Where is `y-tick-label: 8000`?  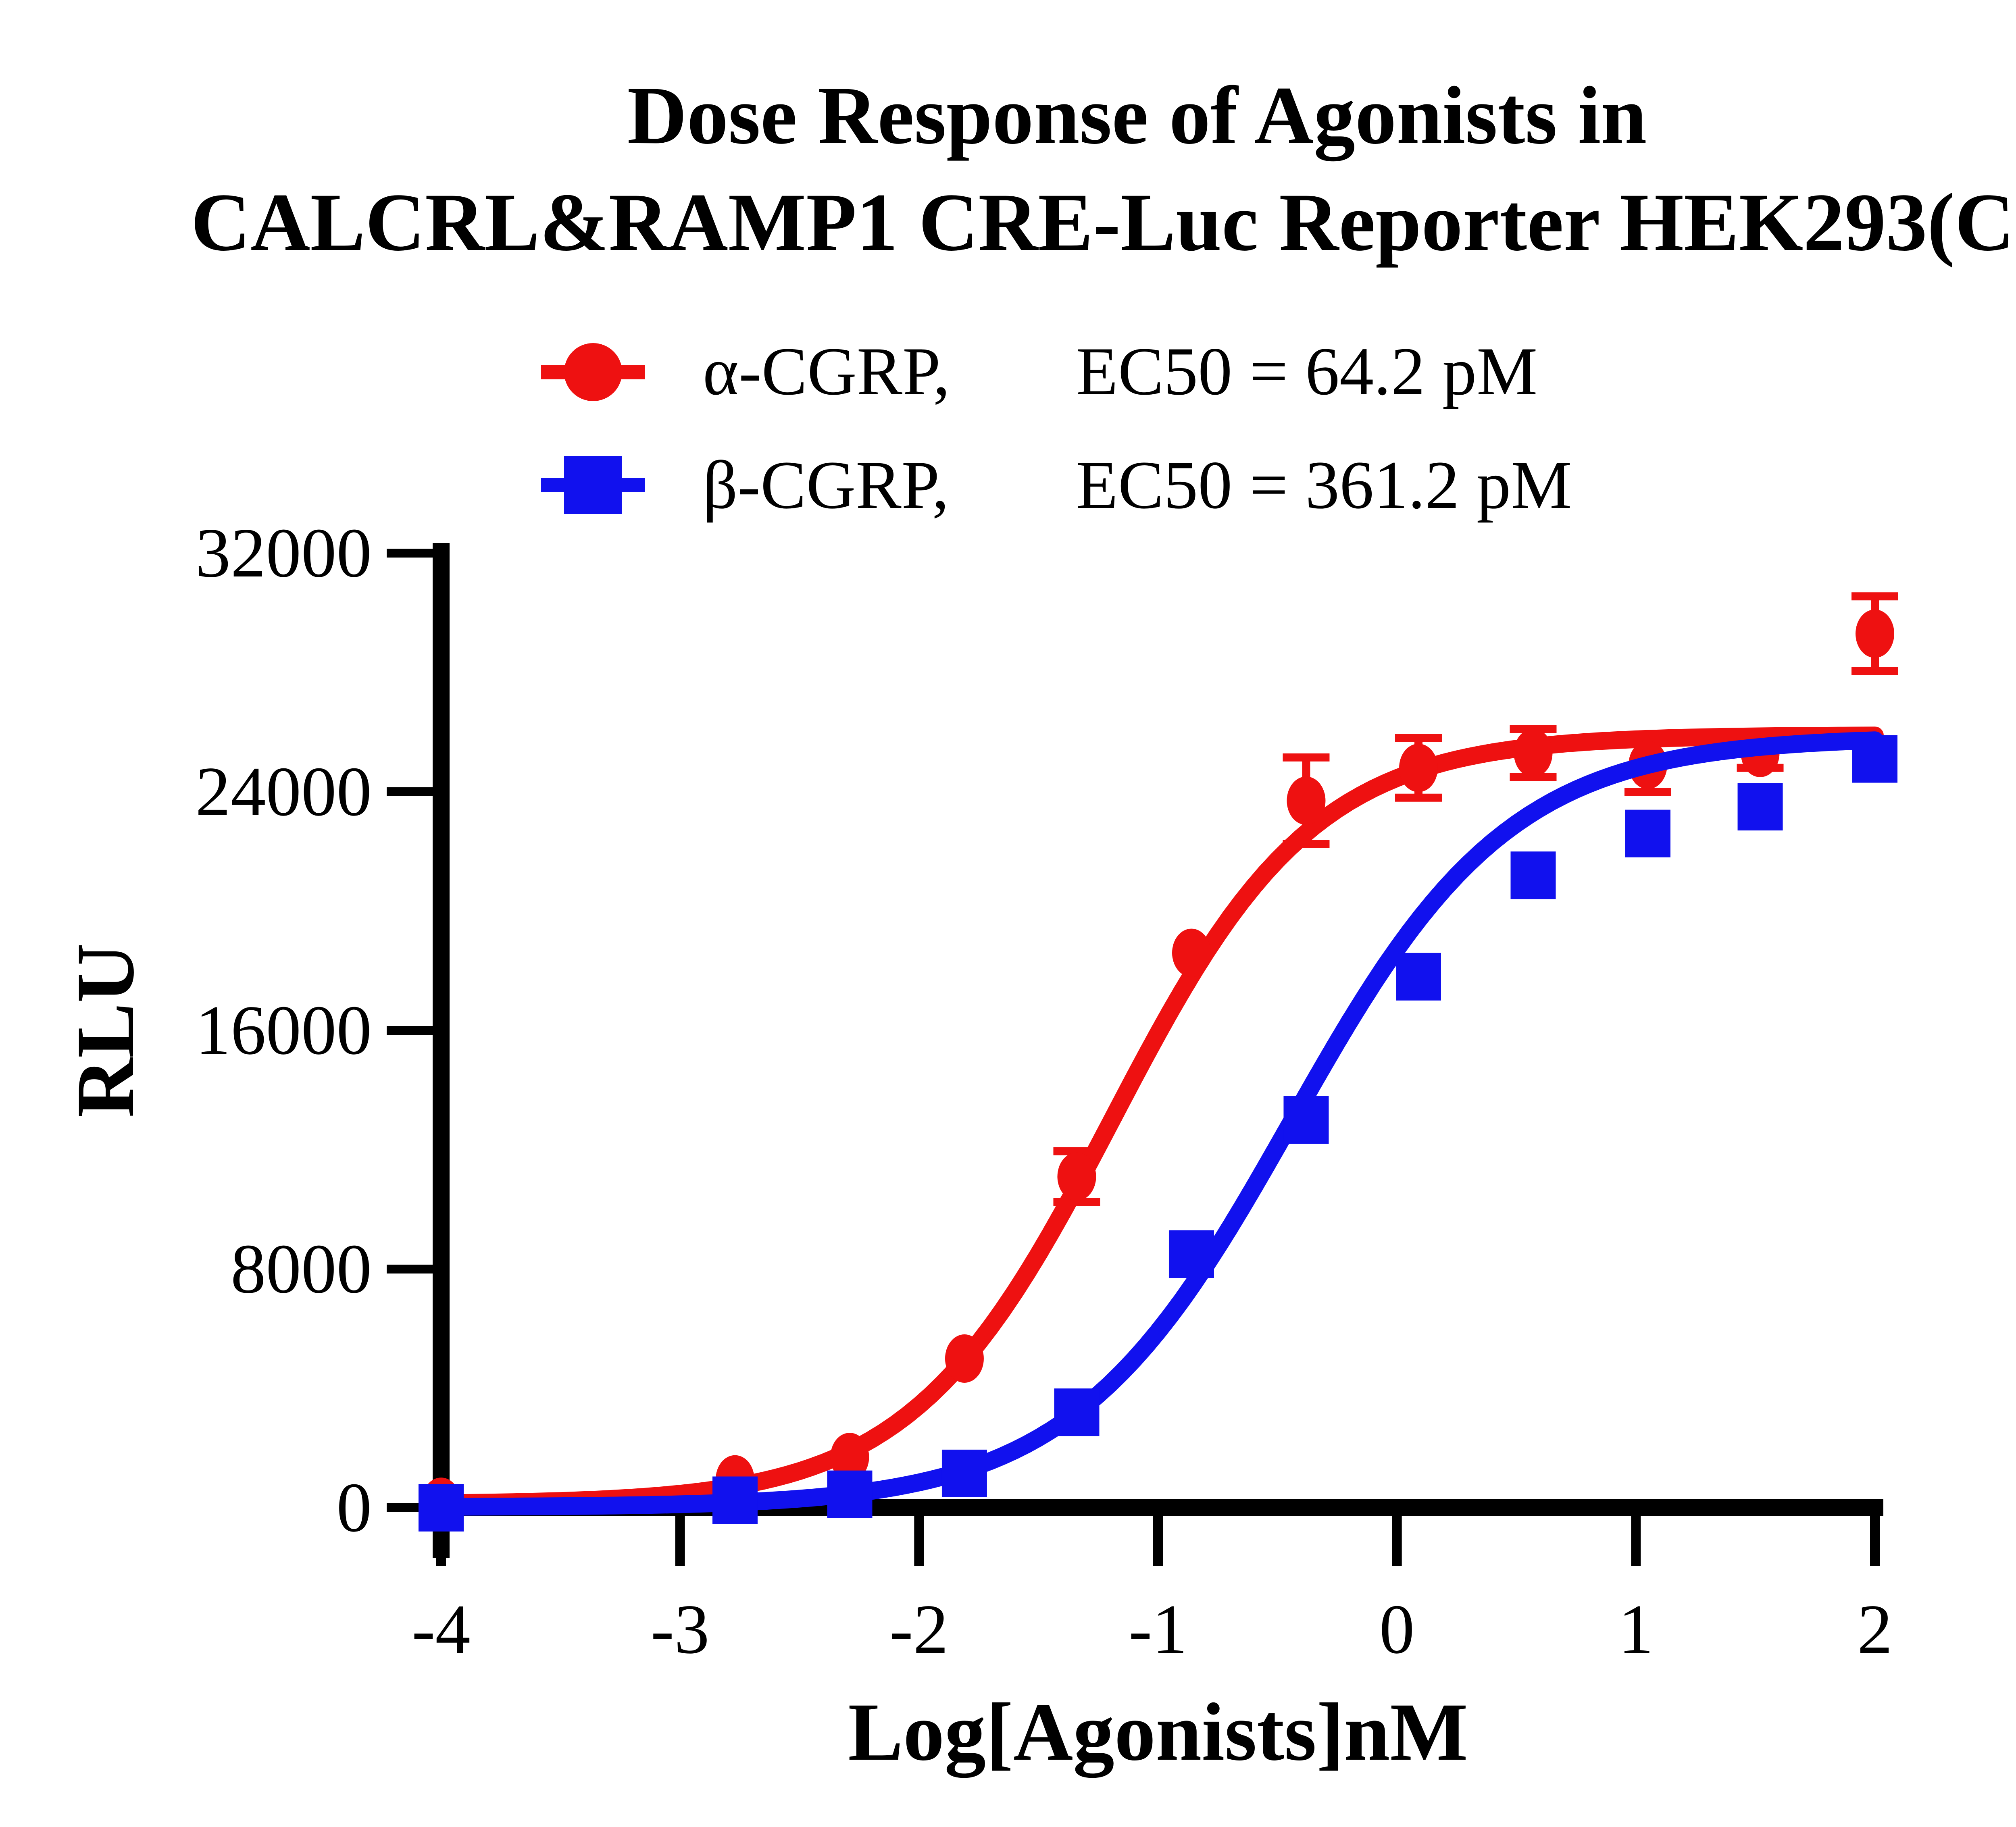
y-tick-label: 8000 is located at coordinates (301, 1269).